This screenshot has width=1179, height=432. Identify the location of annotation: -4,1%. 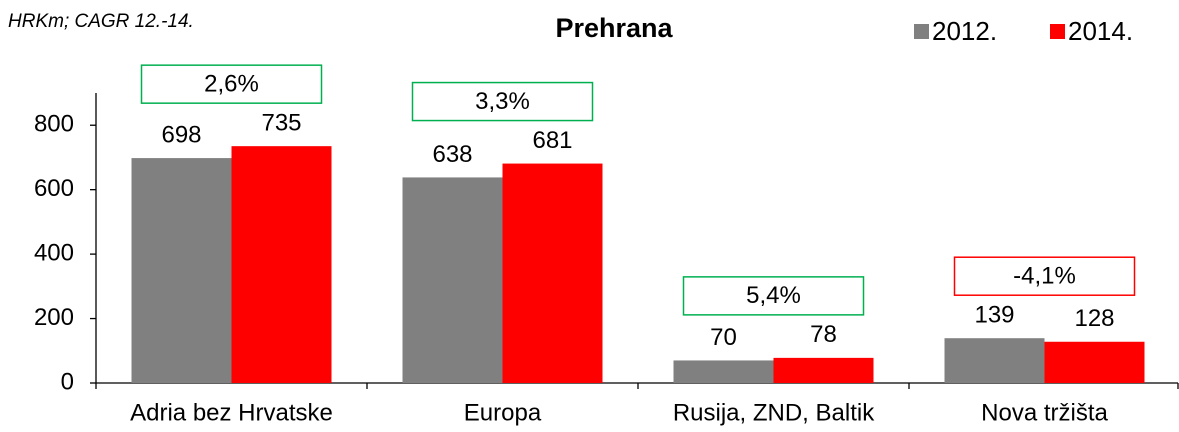
(1044, 276).